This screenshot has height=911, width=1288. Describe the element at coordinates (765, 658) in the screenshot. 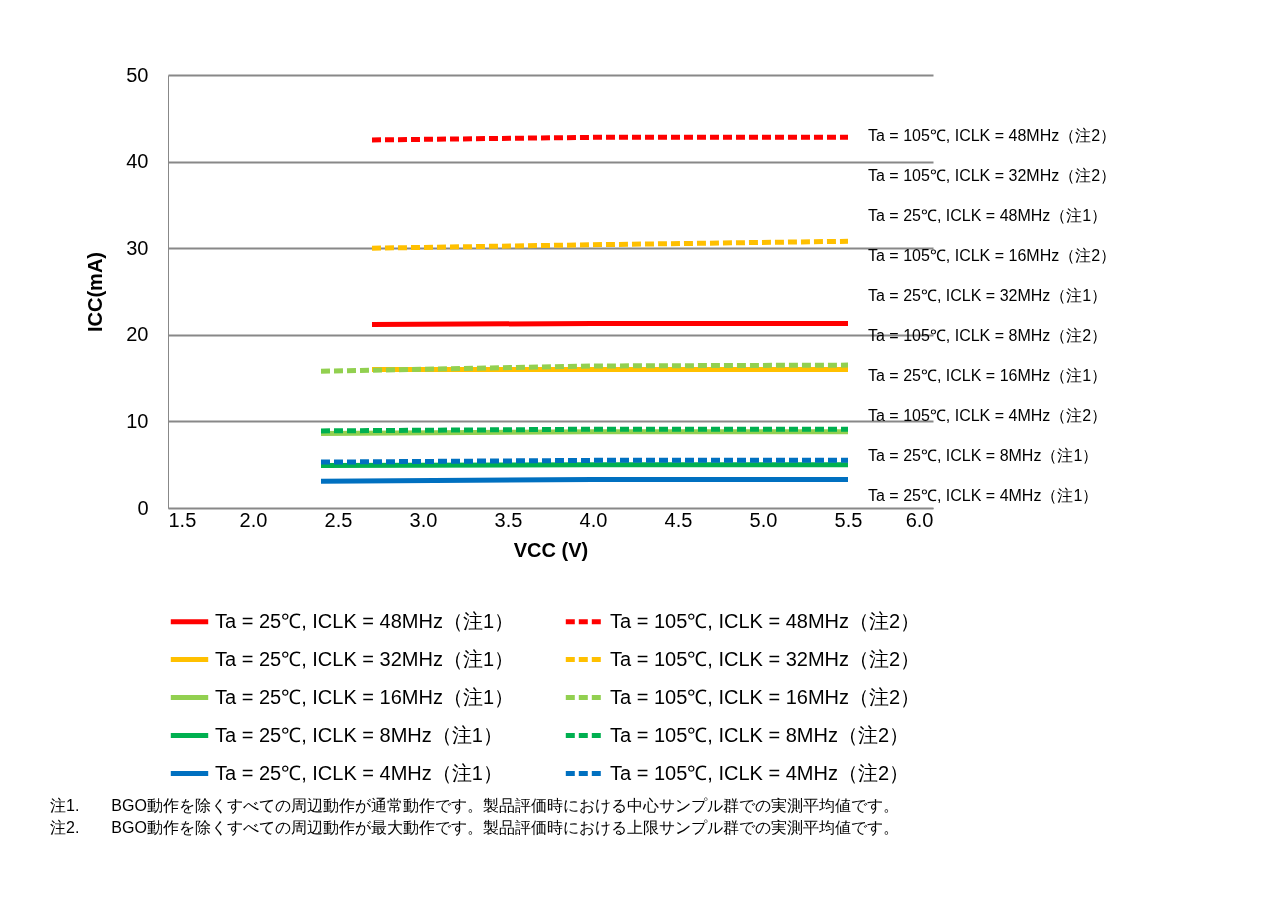

I see `legend-label: Ta = 105℃, ICLK = 32MHz（注2）` at that location.